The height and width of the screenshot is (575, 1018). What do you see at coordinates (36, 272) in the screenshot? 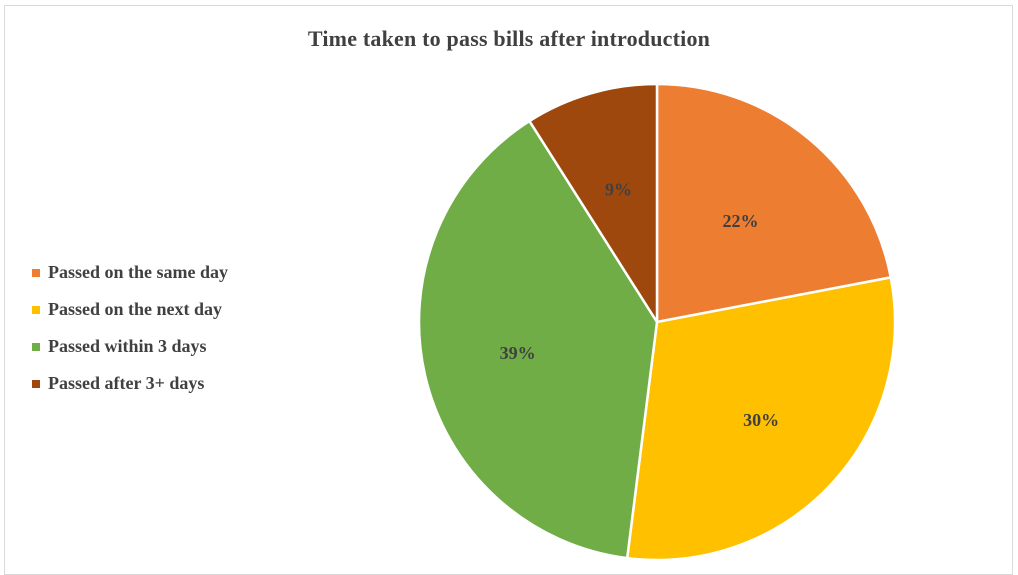
I see `legend-swatch-same-day` at bounding box center [36, 272].